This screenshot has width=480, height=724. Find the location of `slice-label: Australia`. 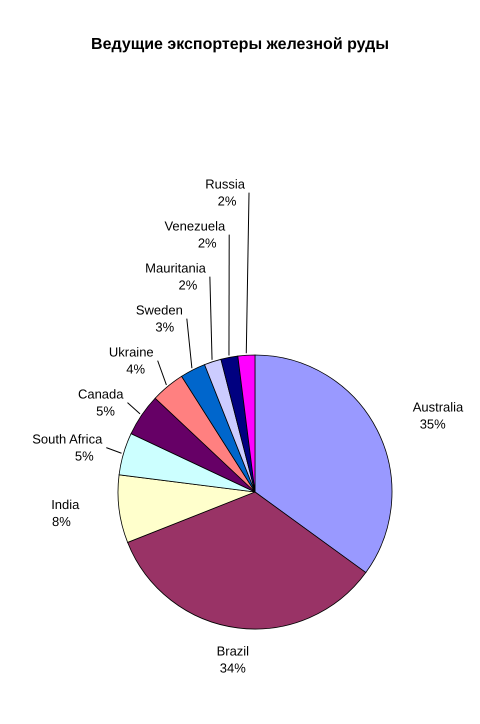

slice-label: Australia is located at coordinates (438, 406).